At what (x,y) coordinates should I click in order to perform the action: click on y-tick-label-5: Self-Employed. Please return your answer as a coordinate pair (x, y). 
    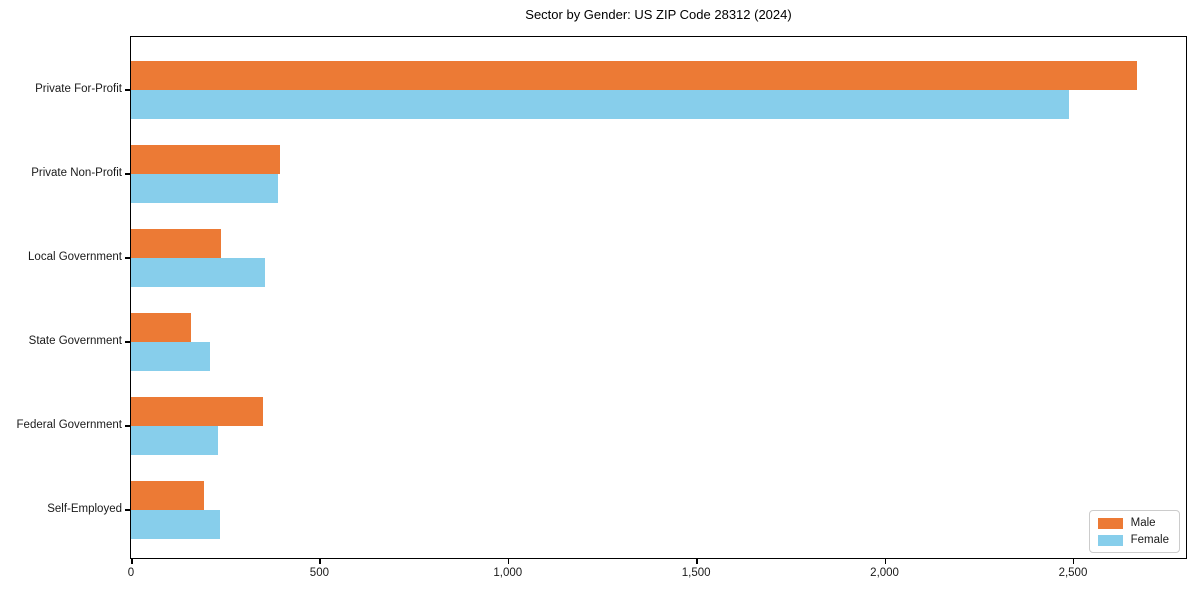
    Looking at the image, I should click on (84, 509).